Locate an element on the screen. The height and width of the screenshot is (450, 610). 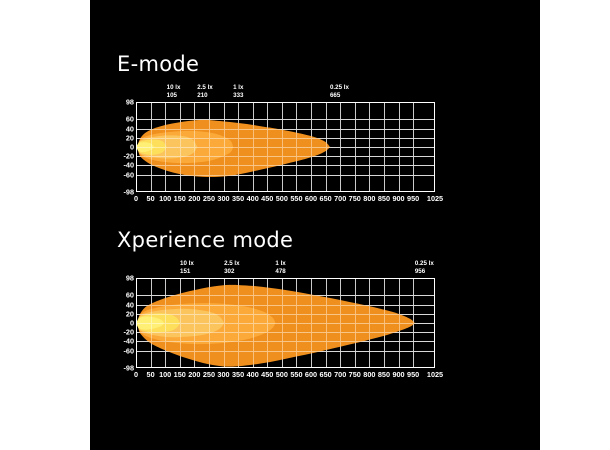
chart-title: Xperience mode is located at coordinates (205, 240).